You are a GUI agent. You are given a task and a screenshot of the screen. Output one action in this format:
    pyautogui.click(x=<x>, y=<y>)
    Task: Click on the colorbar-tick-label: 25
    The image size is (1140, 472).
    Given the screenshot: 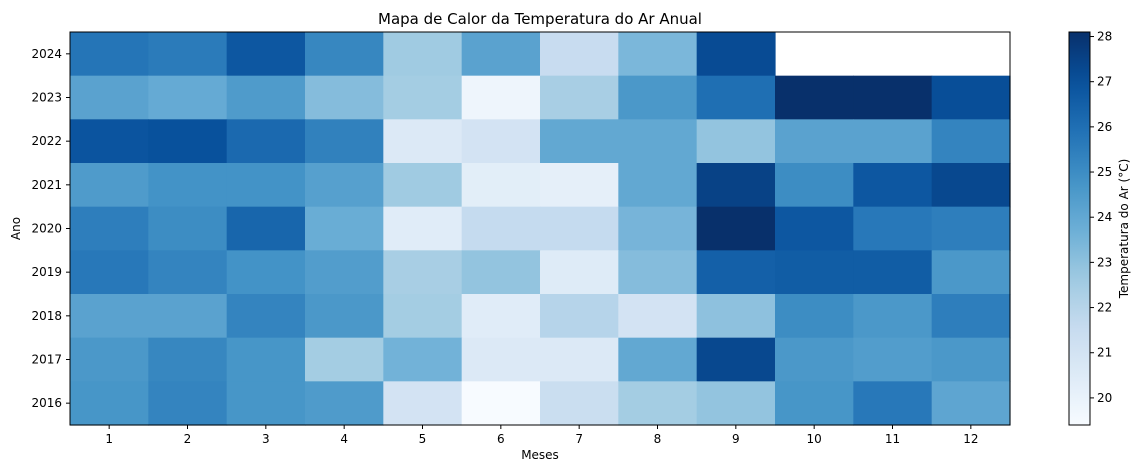 What is the action you would take?
    pyautogui.click(x=1104, y=172)
    